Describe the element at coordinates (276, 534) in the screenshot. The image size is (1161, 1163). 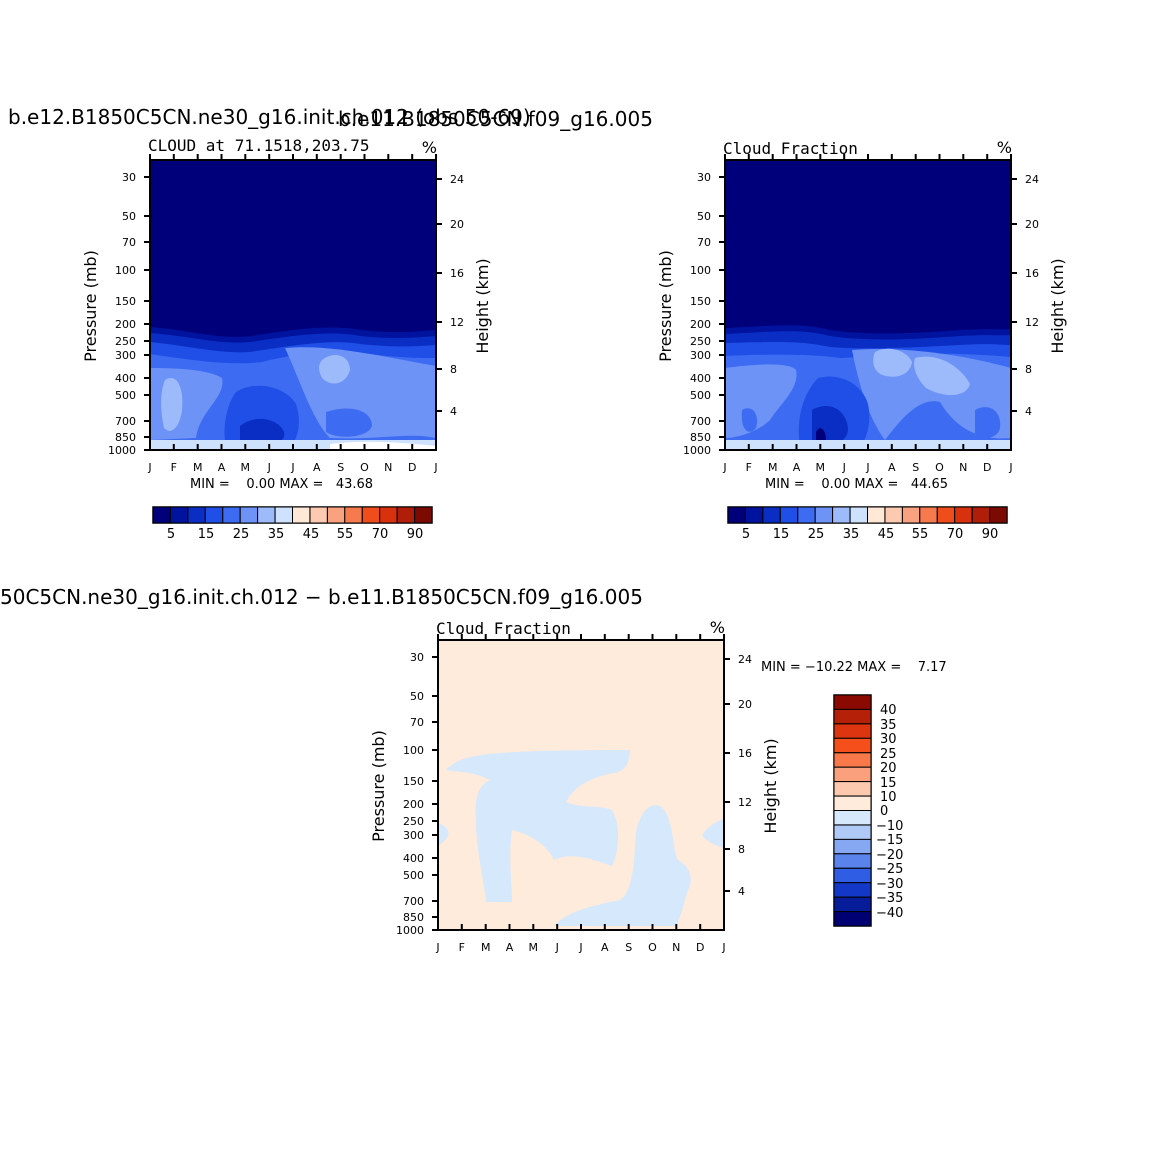
I see `colorbar-label: 35` at that location.